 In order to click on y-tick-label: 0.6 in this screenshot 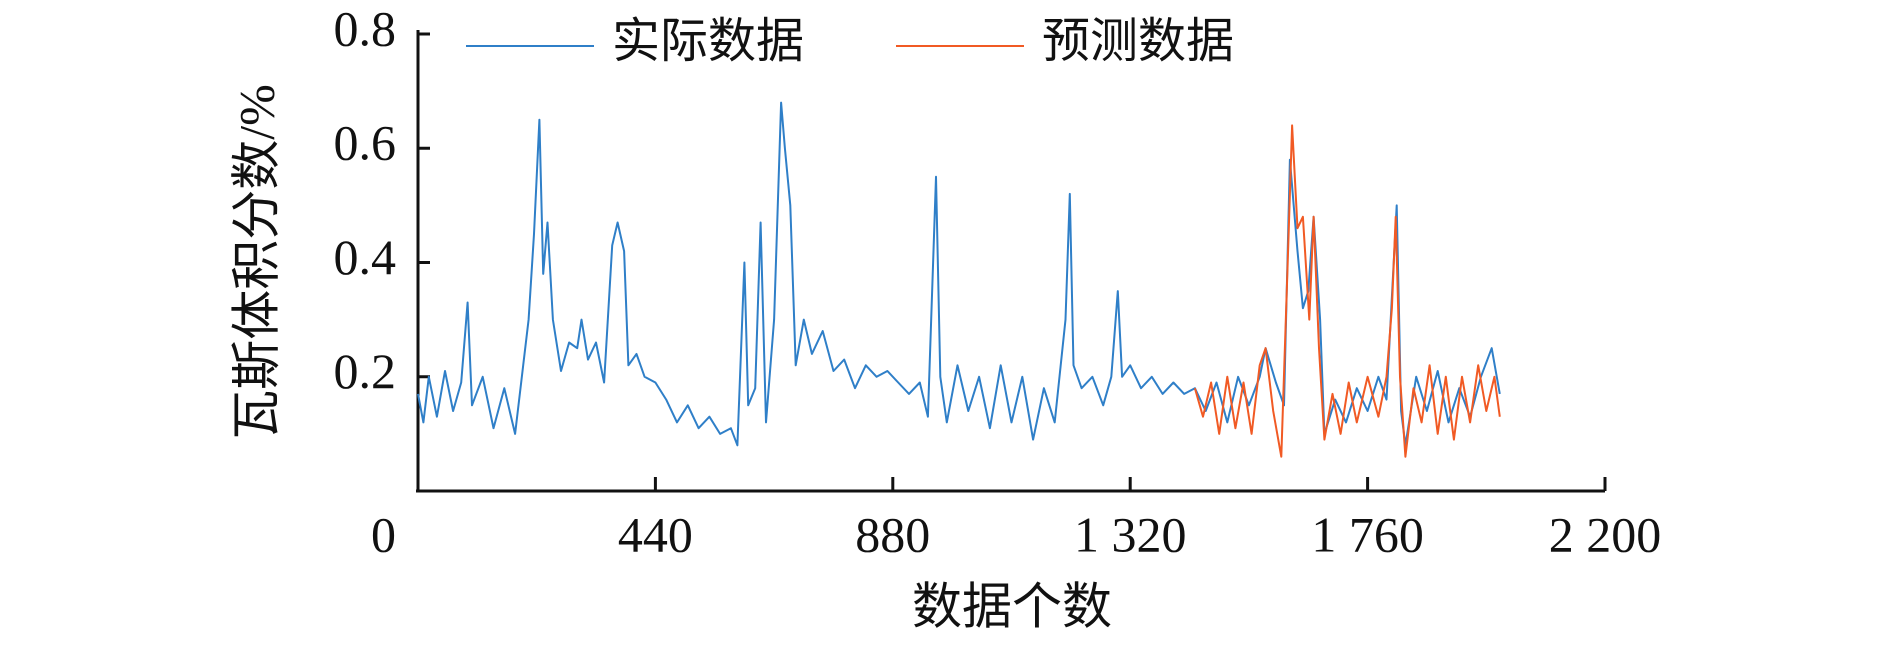, I will do `click(365, 143)`.